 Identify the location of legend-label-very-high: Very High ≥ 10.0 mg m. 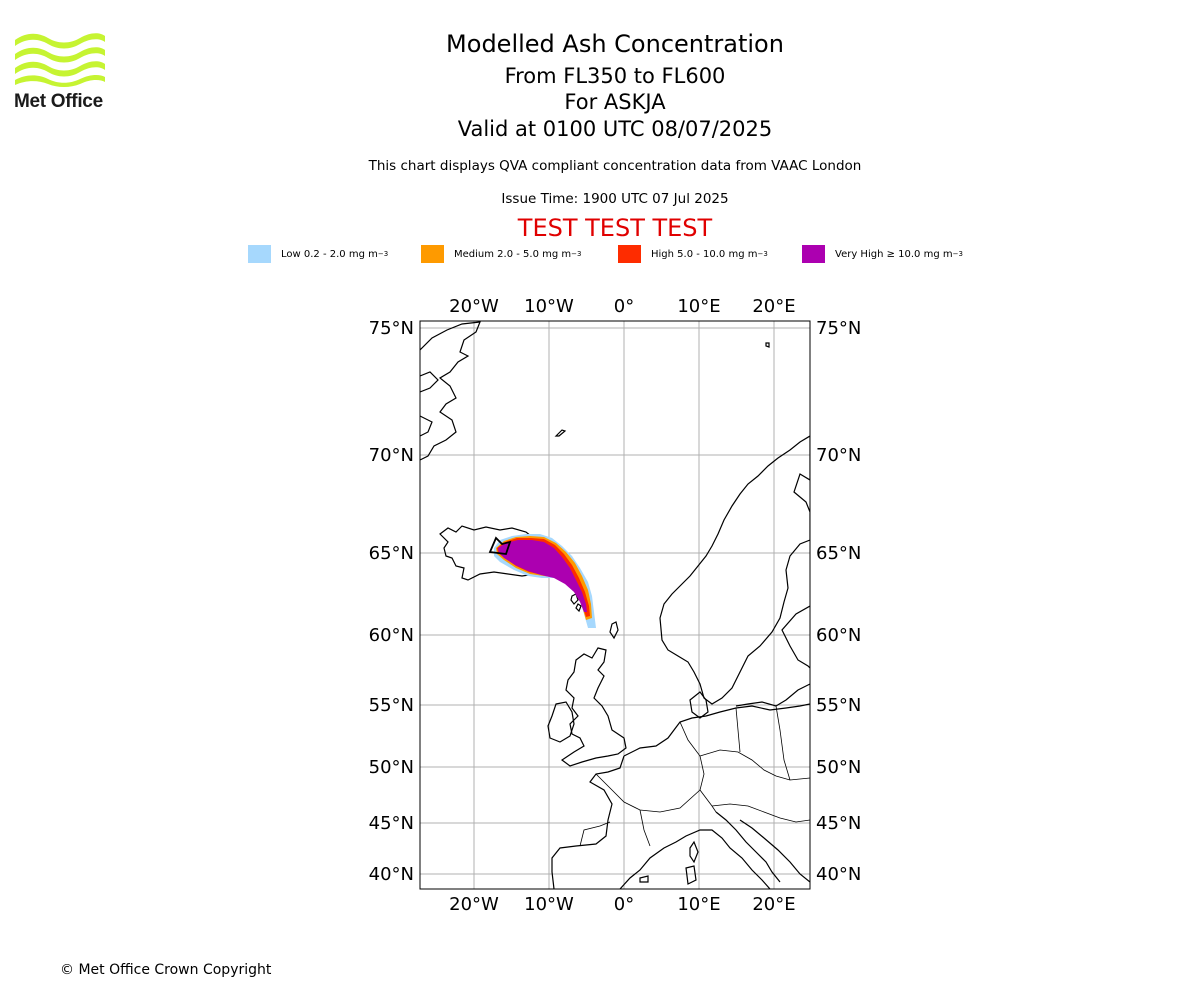
(894, 254).